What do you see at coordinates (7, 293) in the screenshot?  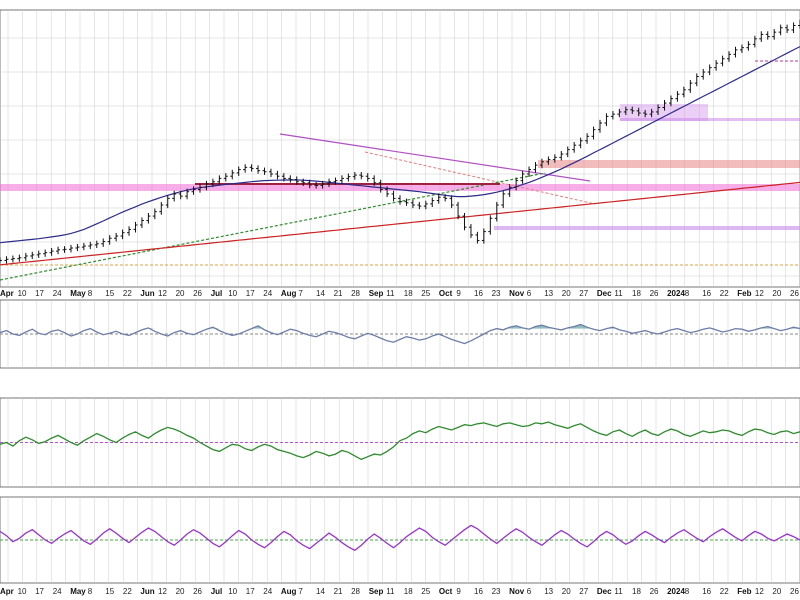 I see `x-tick-label-row1: Apr` at bounding box center [7, 293].